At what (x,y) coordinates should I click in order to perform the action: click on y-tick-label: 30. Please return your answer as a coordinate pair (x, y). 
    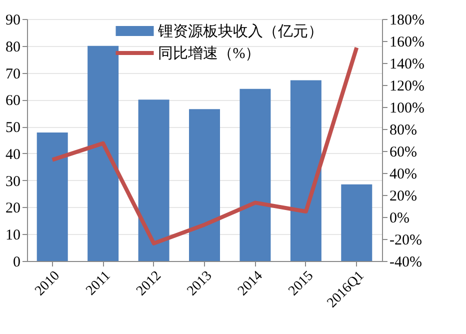
    Looking at the image, I should click on (13, 182).